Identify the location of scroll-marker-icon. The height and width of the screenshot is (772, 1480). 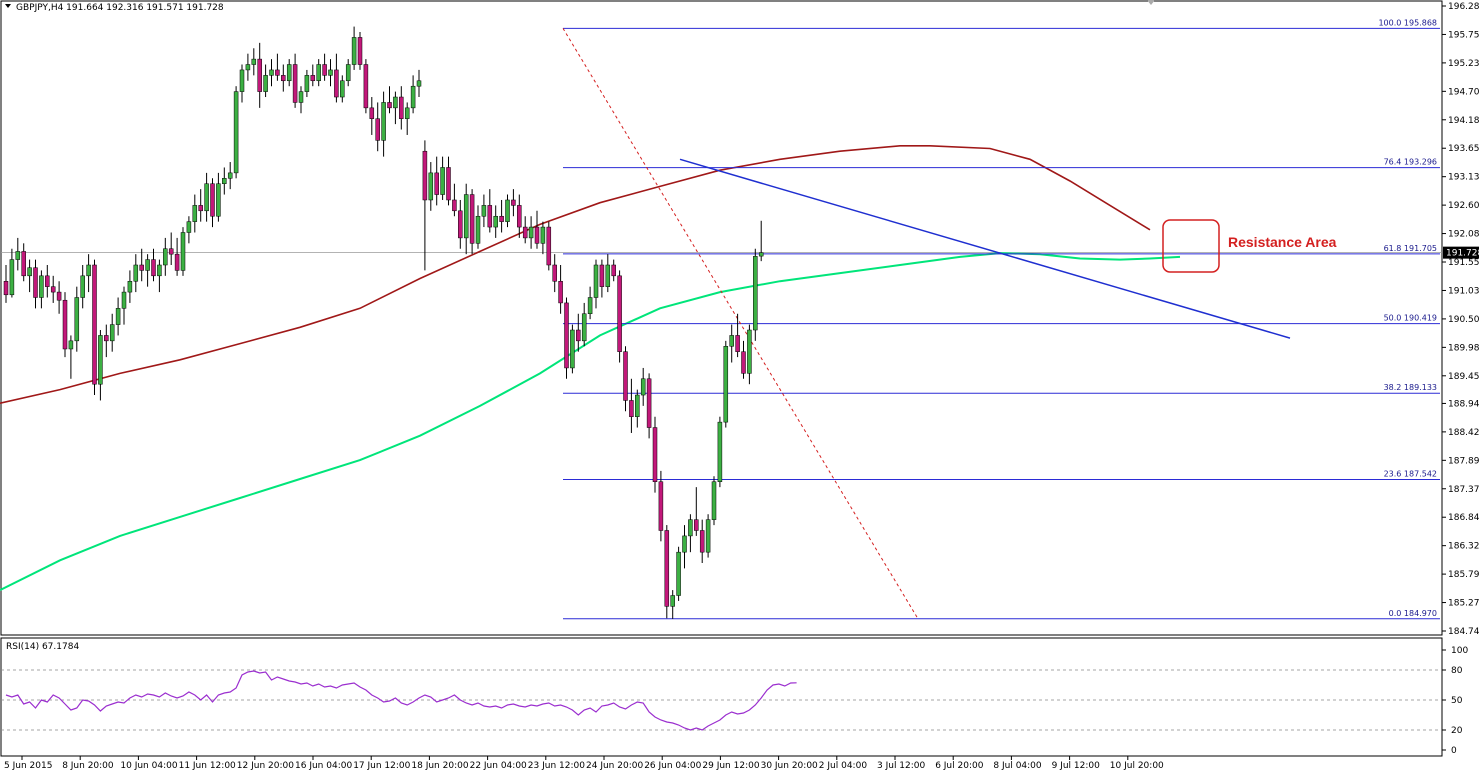
(1151, 2).